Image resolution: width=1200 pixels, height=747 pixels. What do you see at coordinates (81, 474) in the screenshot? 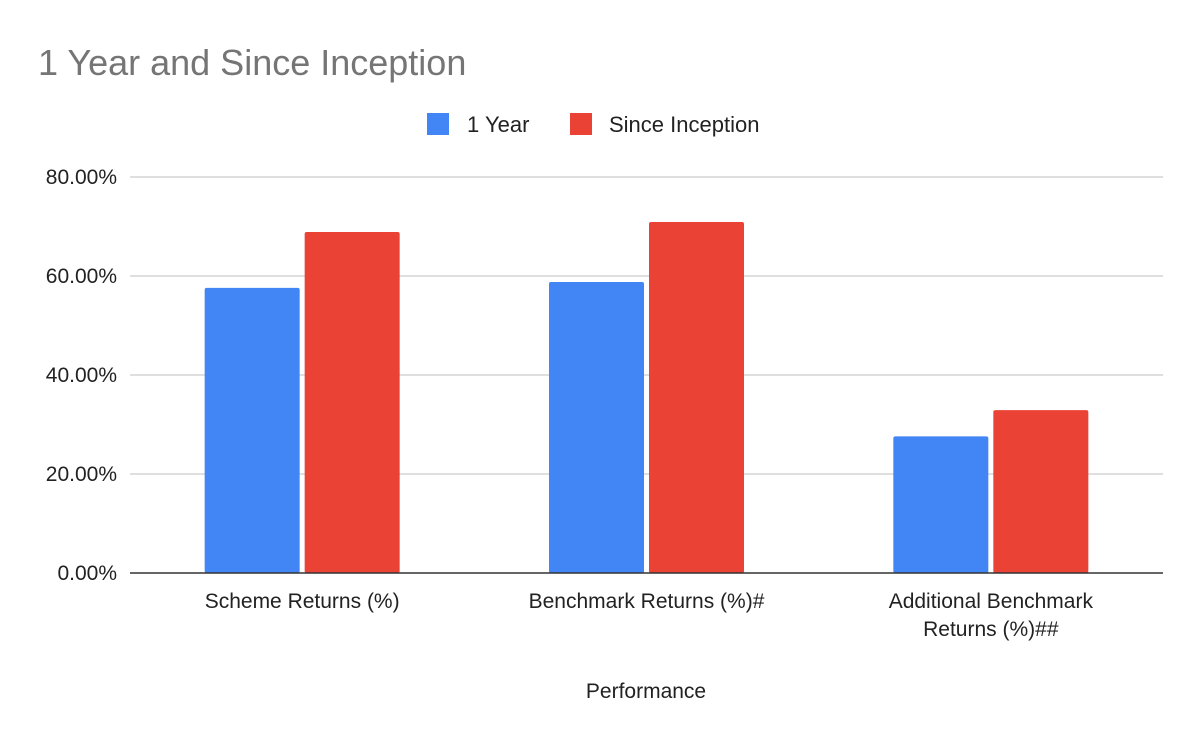
I see `y-tick-label: 20.00%` at bounding box center [81, 474].